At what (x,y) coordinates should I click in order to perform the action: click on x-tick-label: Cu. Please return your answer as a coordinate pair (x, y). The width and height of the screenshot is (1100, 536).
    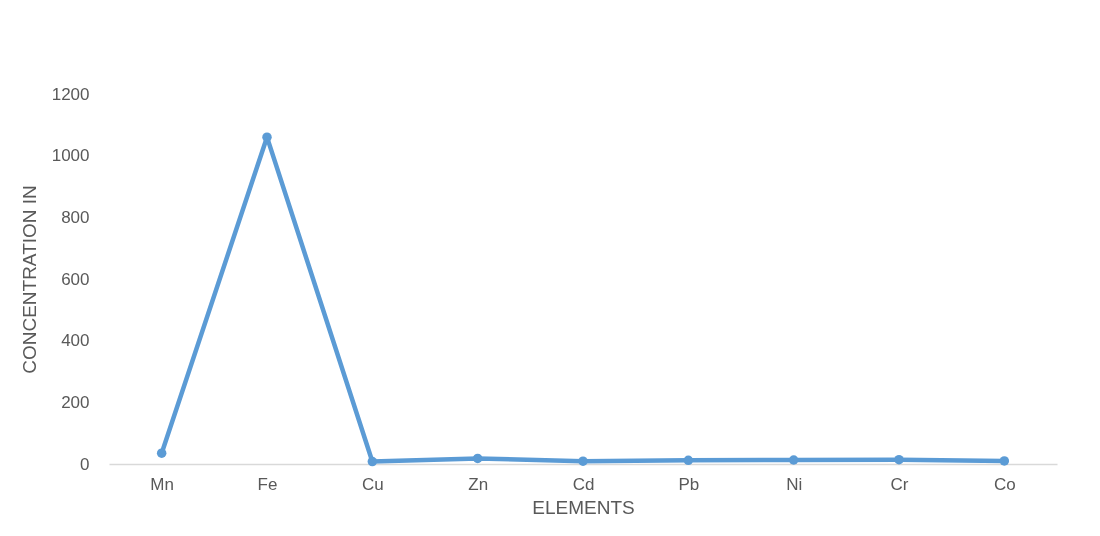
    Looking at the image, I should click on (372, 484).